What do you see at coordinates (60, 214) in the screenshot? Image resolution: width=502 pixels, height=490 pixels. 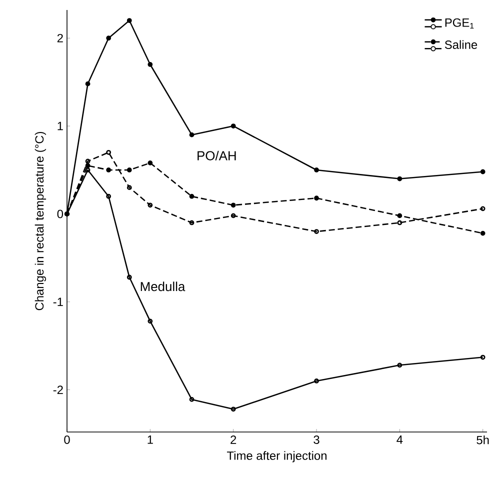 I see `y-tick-label: 0` at bounding box center [60, 214].